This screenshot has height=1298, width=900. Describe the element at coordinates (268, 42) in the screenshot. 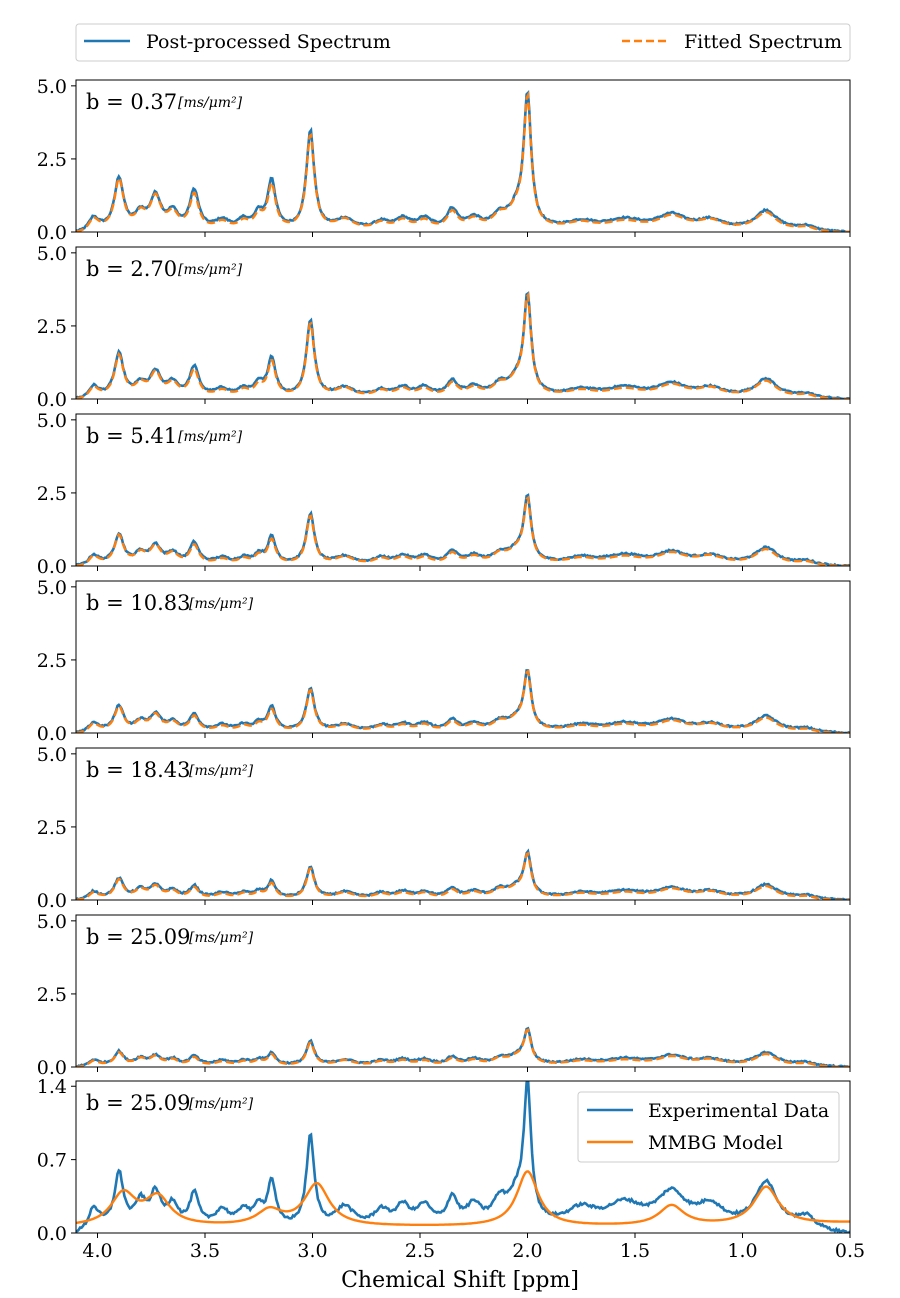

I see `legend-label: Post-processed Spectrum` at that location.